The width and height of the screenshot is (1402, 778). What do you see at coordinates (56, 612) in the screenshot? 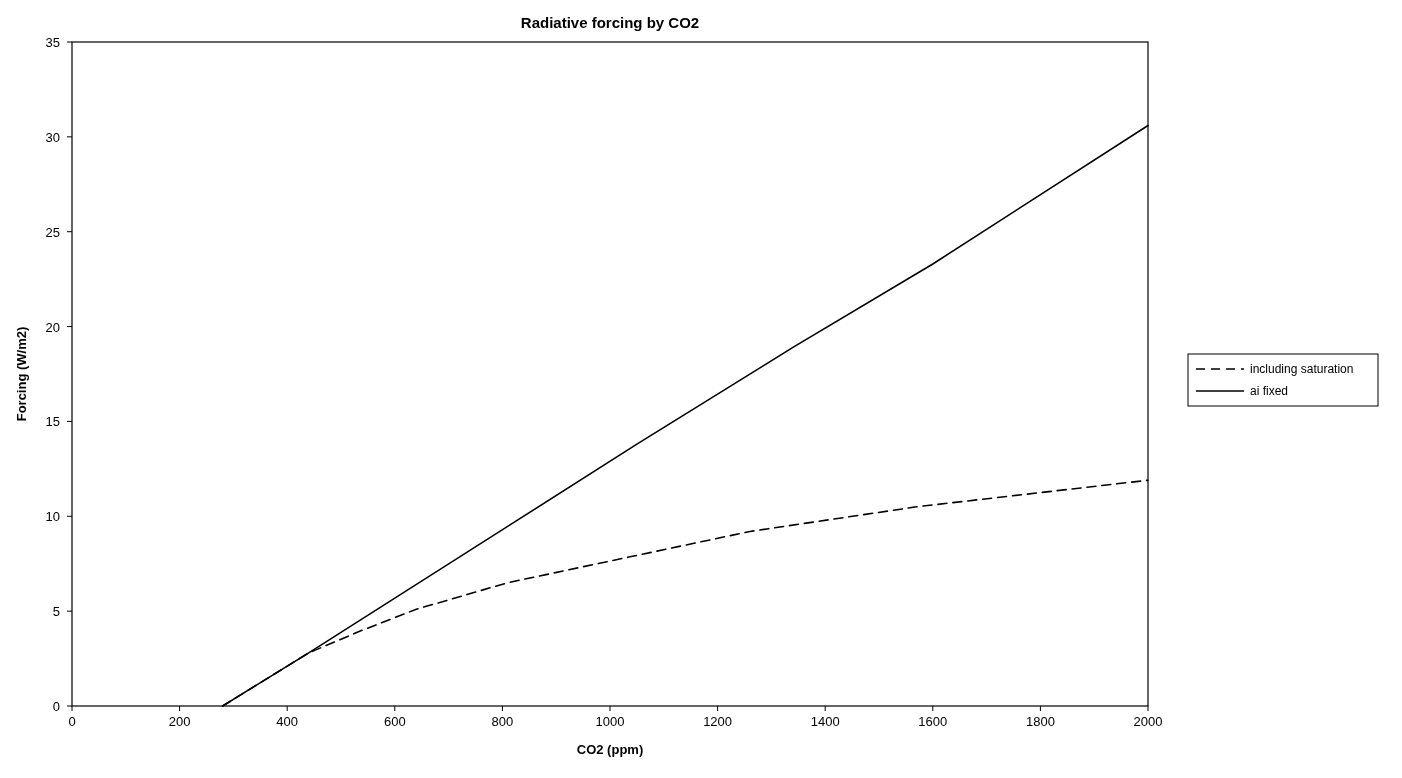
I see `y-tick-label: 5` at bounding box center [56, 612].